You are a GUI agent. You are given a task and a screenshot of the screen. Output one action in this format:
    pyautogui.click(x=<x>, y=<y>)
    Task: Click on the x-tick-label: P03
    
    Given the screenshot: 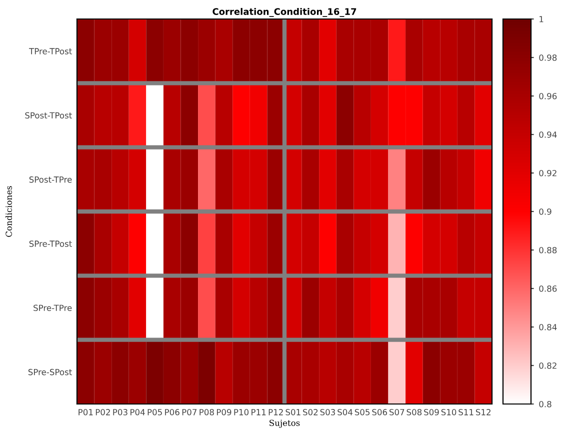 What is the action you would take?
    pyautogui.click(x=120, y=412)
    